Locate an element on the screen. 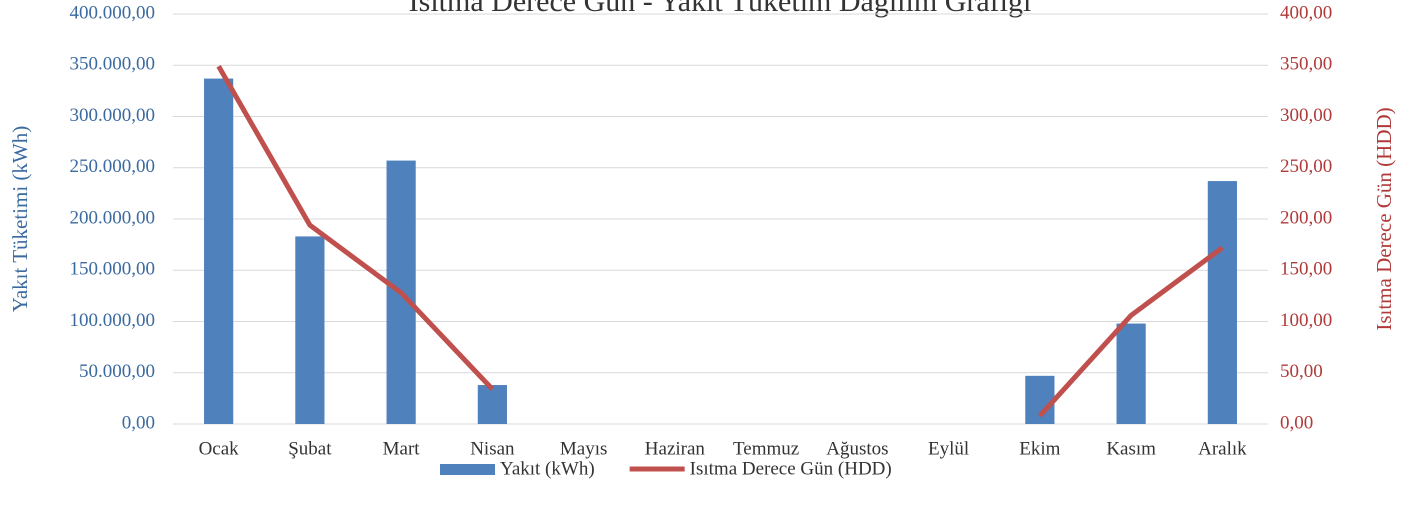 Image resolution: width=1403 pixels, height=517 pixels. y-tick-label: 150.000,00 is located at coordinates (113, 269).